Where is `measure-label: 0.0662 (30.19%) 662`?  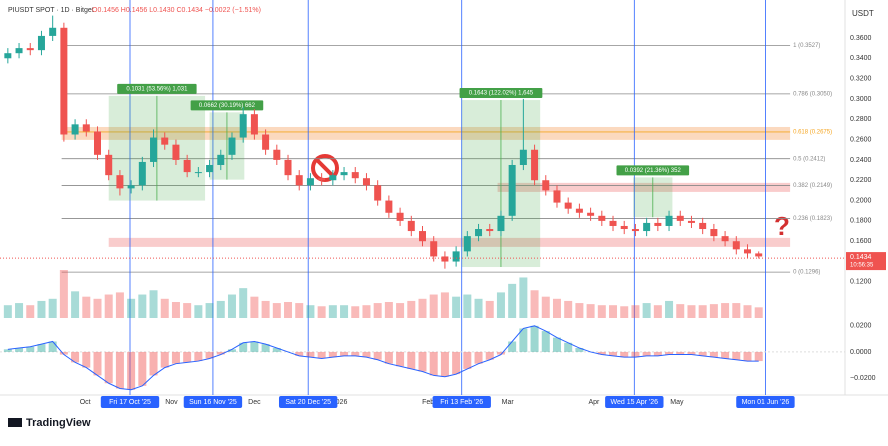
measure-label: 0.0662 (30.19%) 662 is located at coordinates (227, 106).